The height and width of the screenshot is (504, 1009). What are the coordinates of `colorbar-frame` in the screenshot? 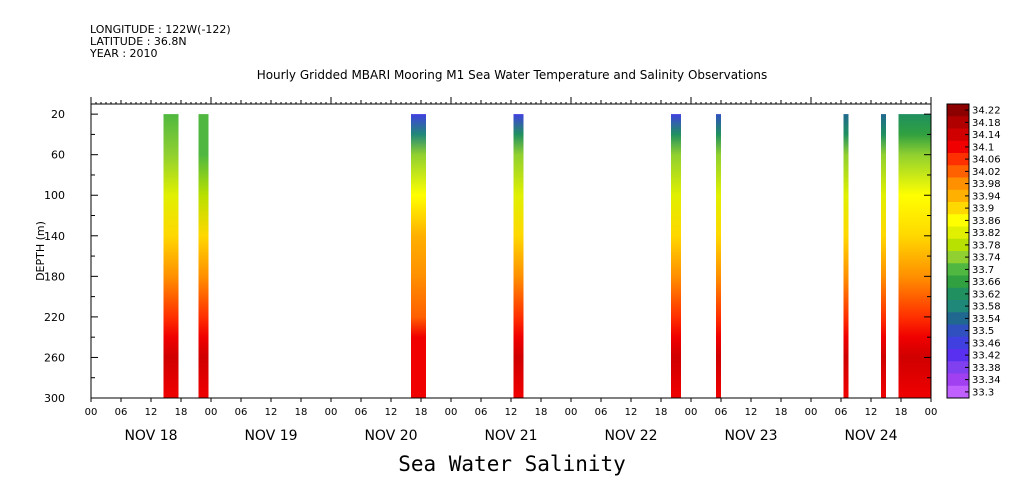 It's located at (958, 251).